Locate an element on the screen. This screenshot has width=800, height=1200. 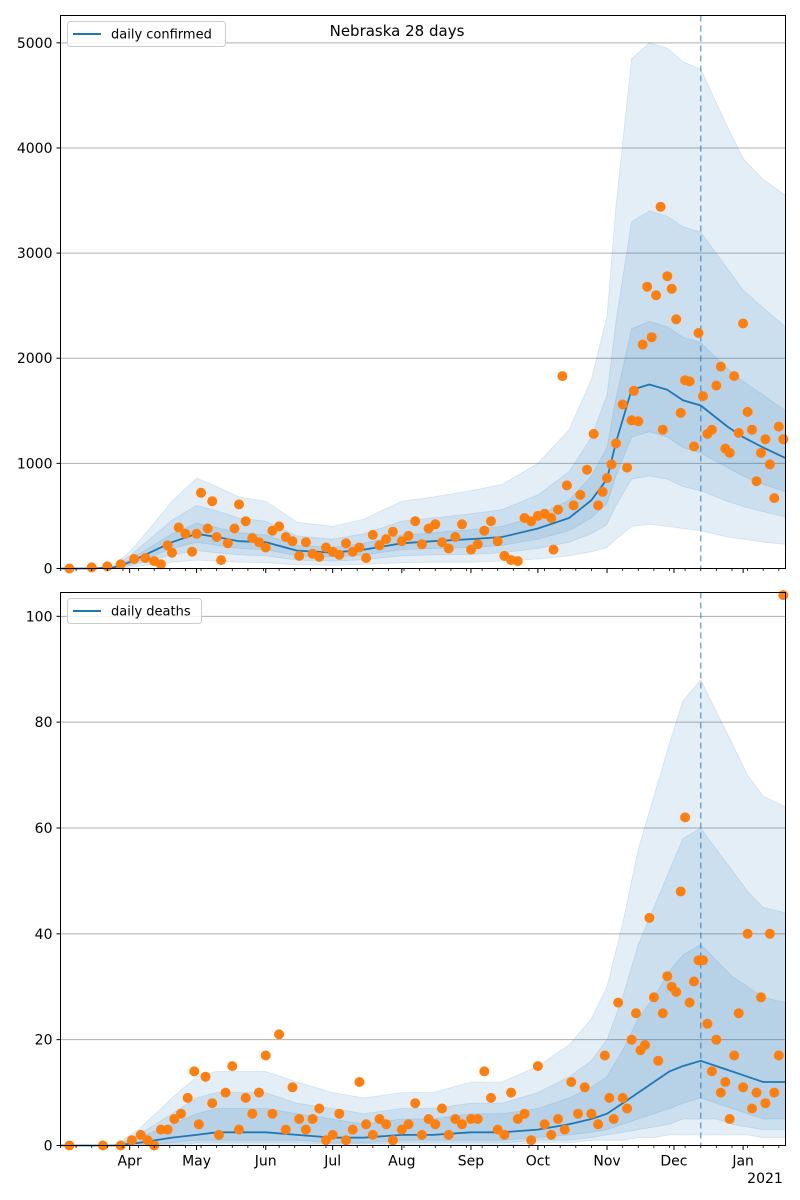
confirmed-y-tick-label: 2000 is located at coordinates (35, 359).